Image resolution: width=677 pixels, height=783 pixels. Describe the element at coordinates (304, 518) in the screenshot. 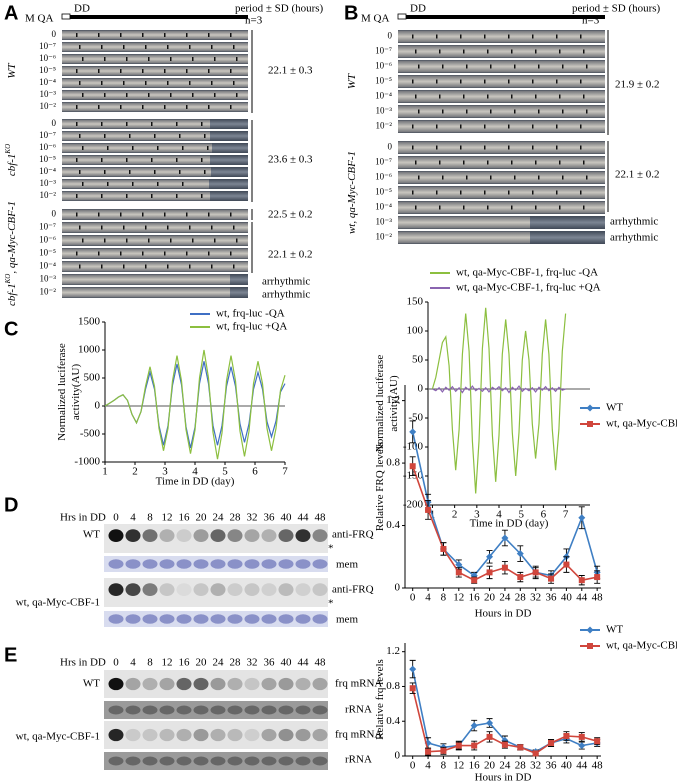

I see `time-label: 44` at that location.